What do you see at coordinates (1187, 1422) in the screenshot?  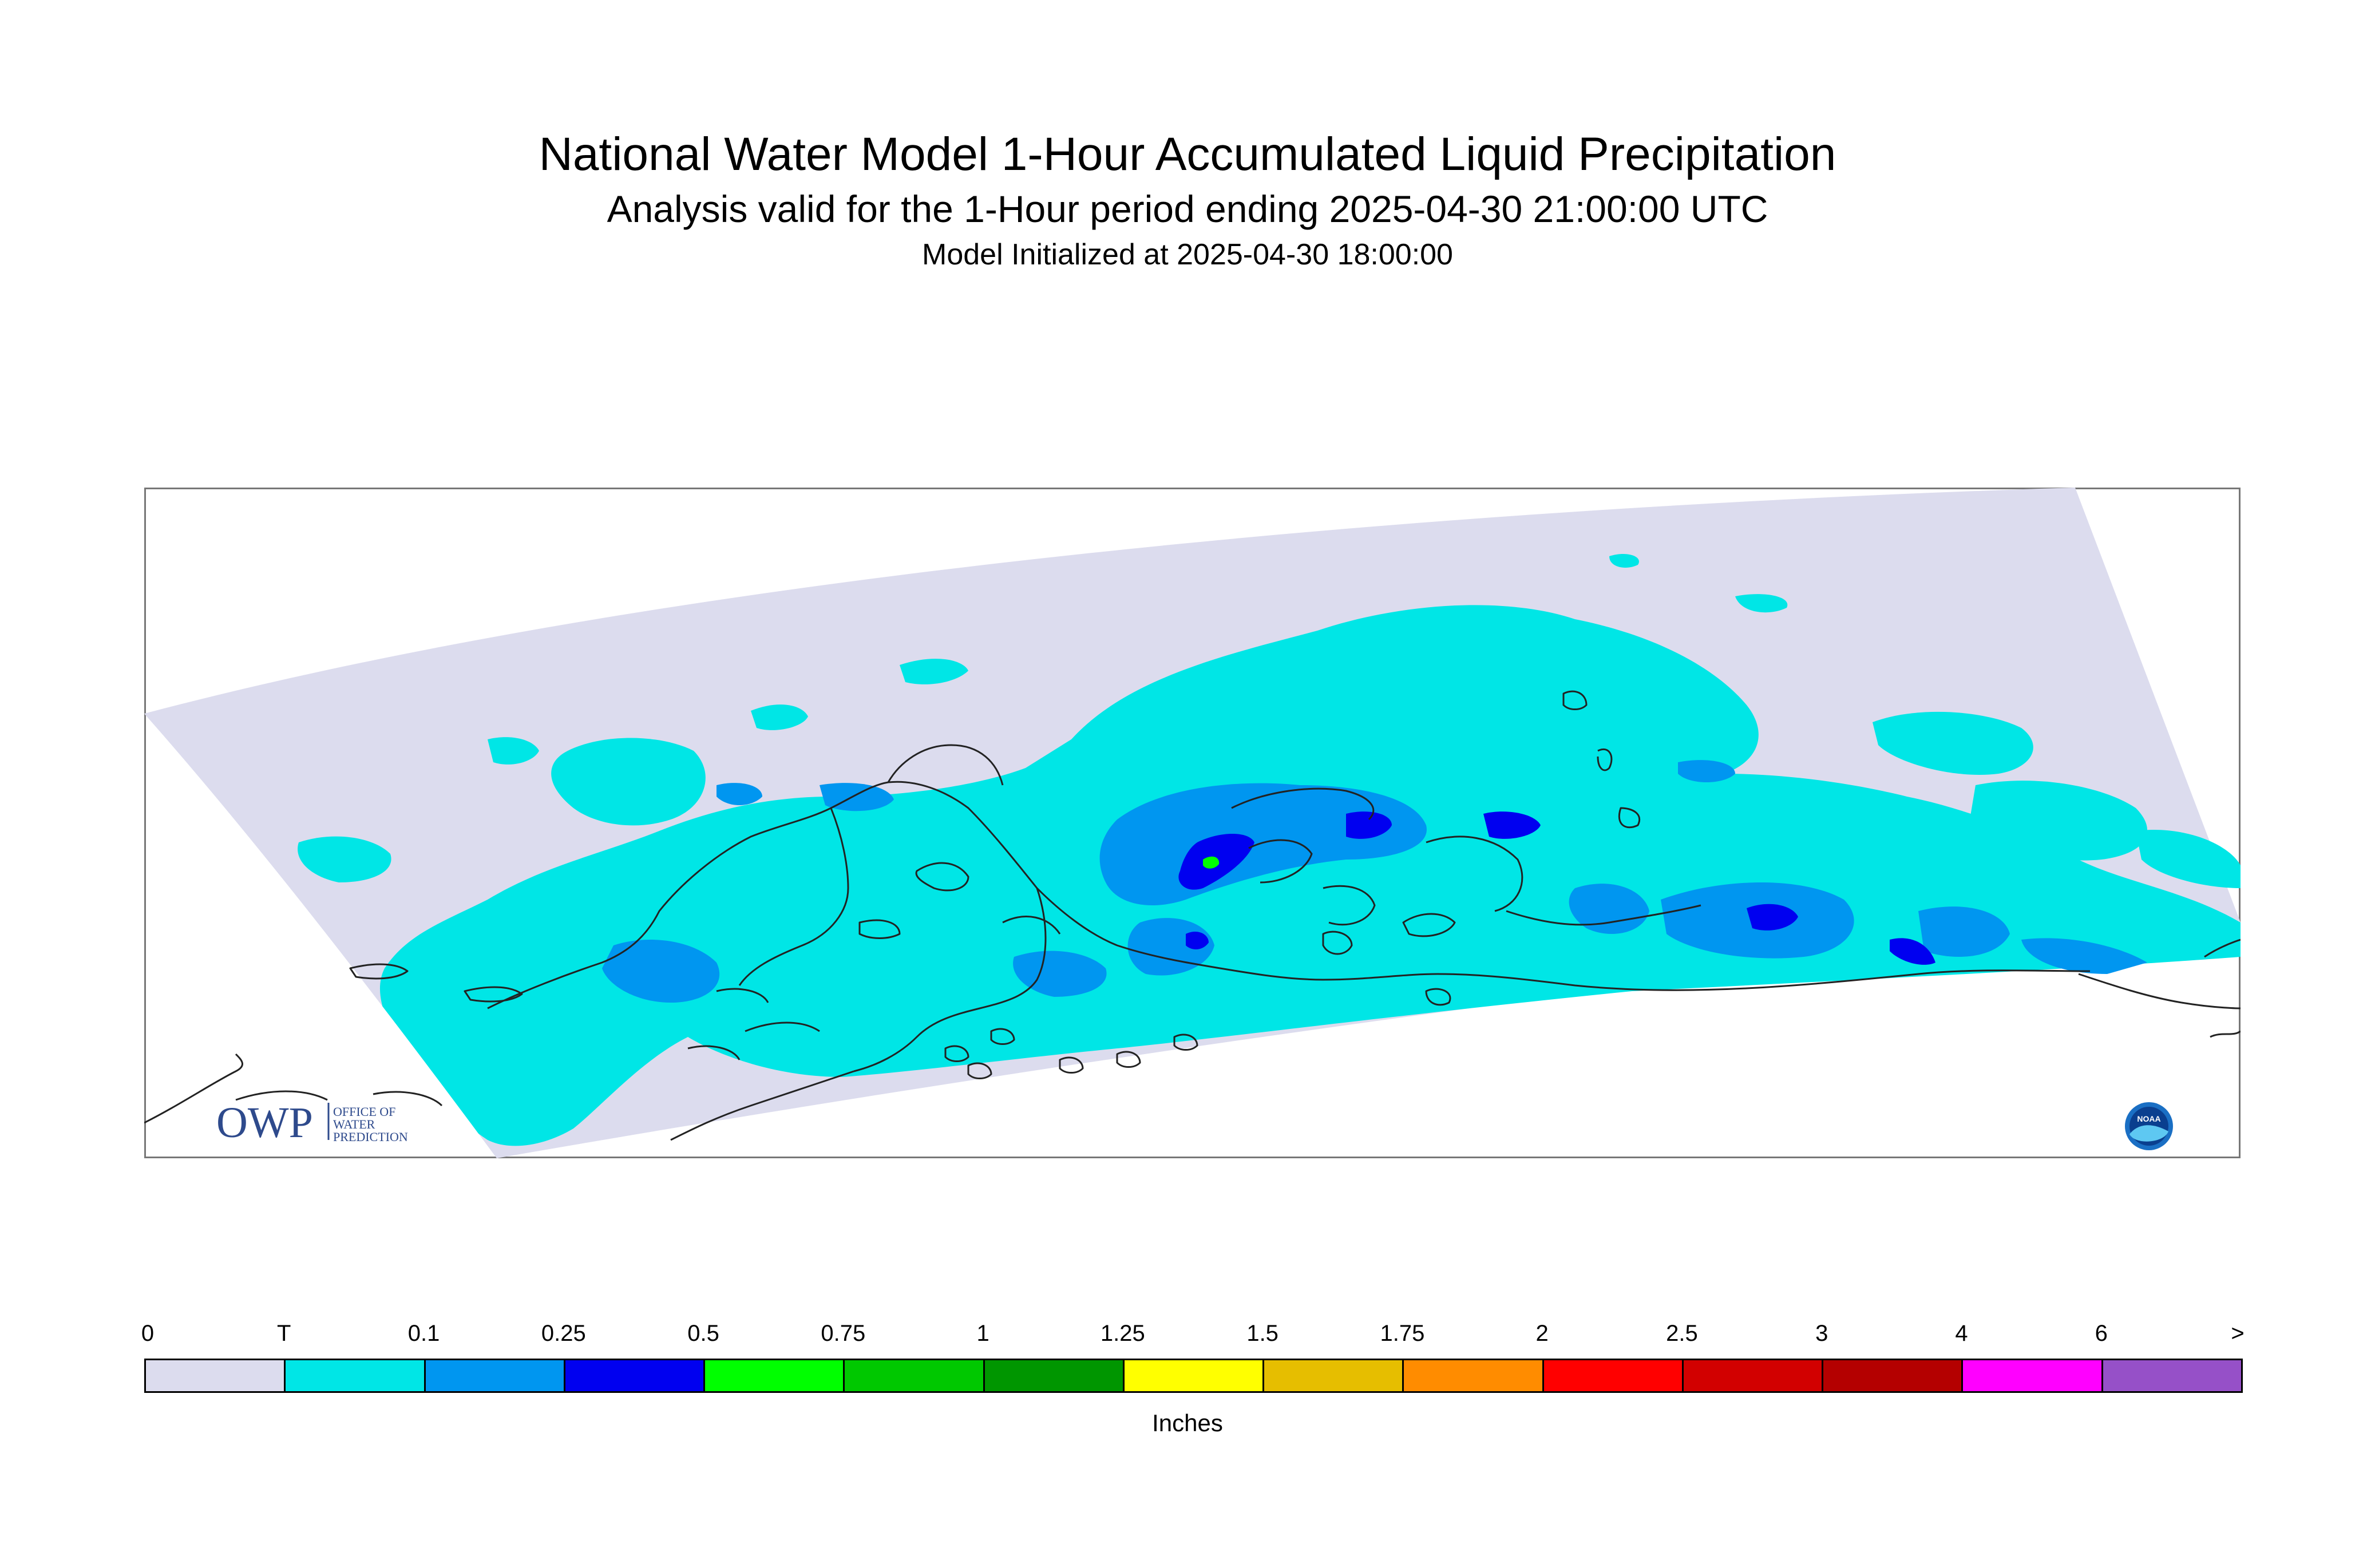 I see `legend-units: Inches` at bounding box center [1187, 1422].